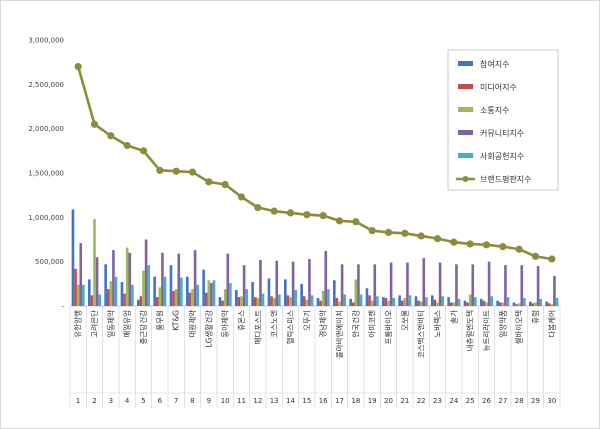  What do you see at coordinates (437, 324) in the screenshot?
I see `category-label: 노바렉스` at bounding box center [437, 324].